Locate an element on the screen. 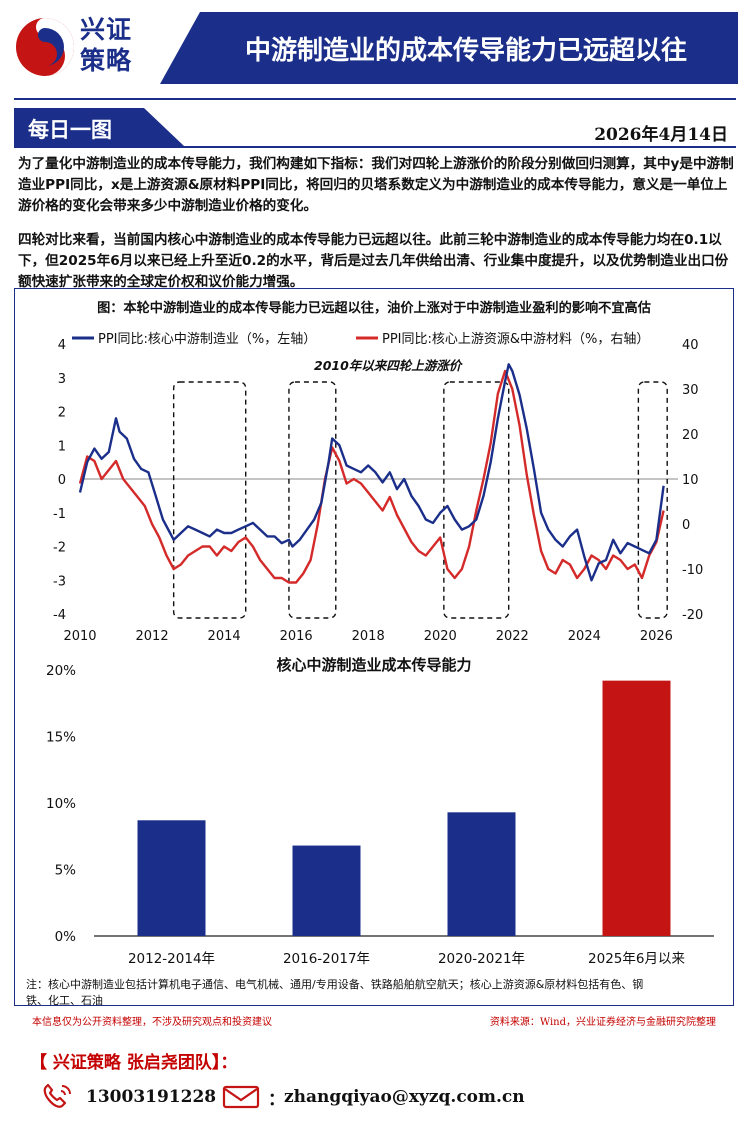 The width and height of the screenshot is (750, 1130). y-left-tick-label: -4 is located at coordinates (59, 615).